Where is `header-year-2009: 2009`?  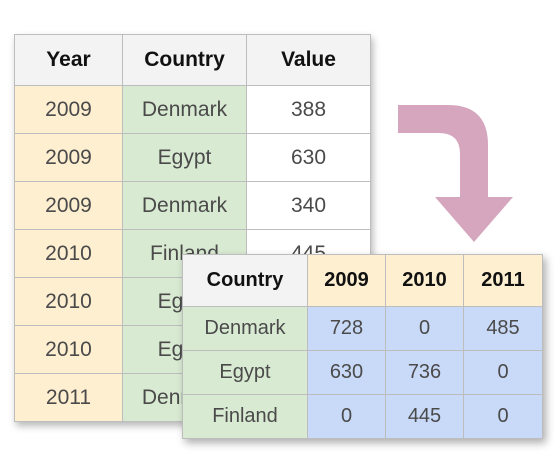 header-year-2009: 2009 is located at coordinates (346, 280).